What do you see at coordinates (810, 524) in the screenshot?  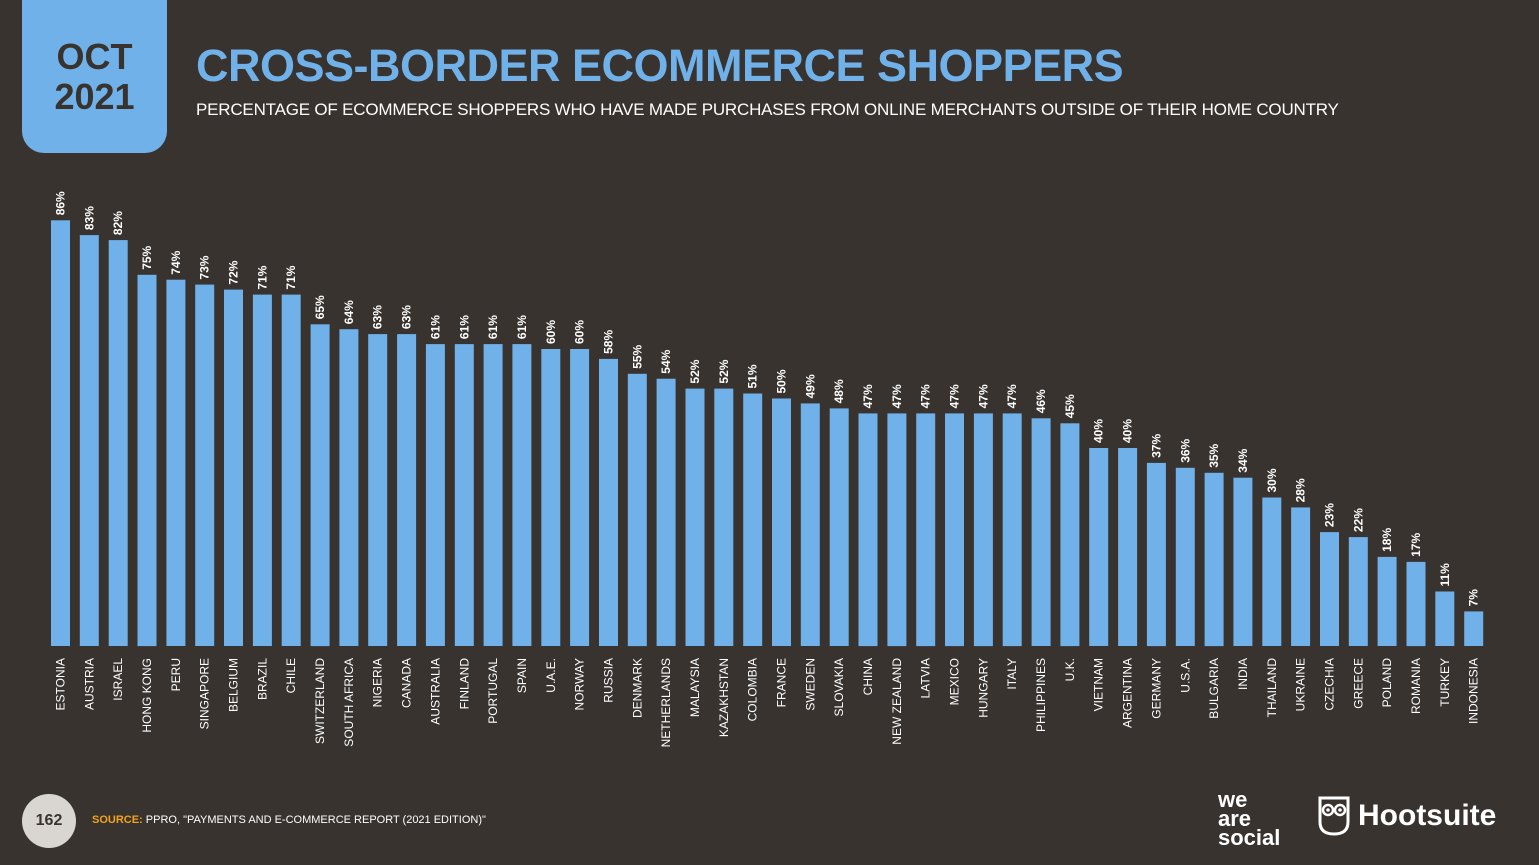 I see `bar-sweden` at bounding box center [810, 524].